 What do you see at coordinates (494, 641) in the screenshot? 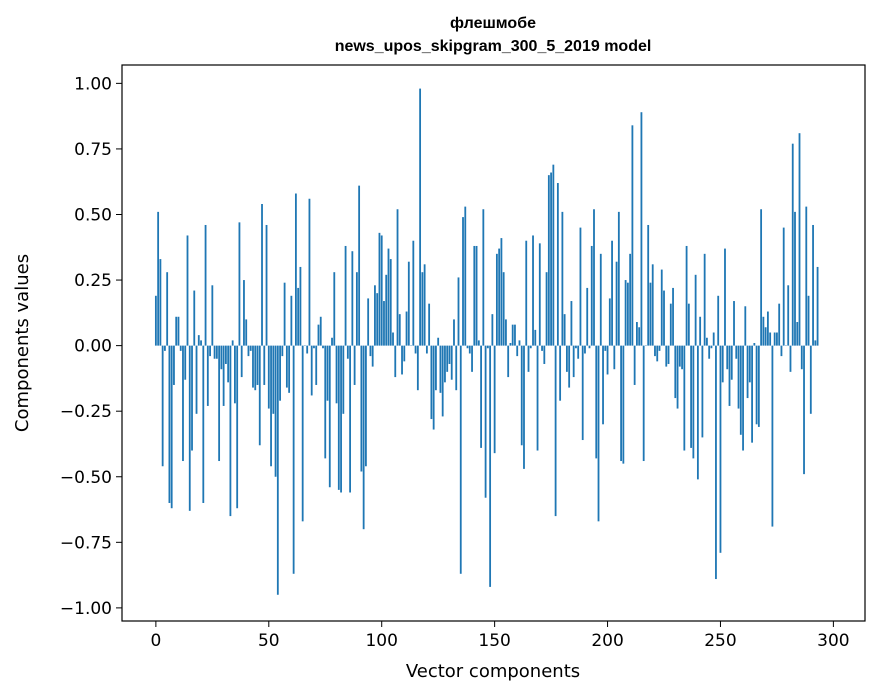
I see `x-tick-label: 150` at bounding box center [494, 641].